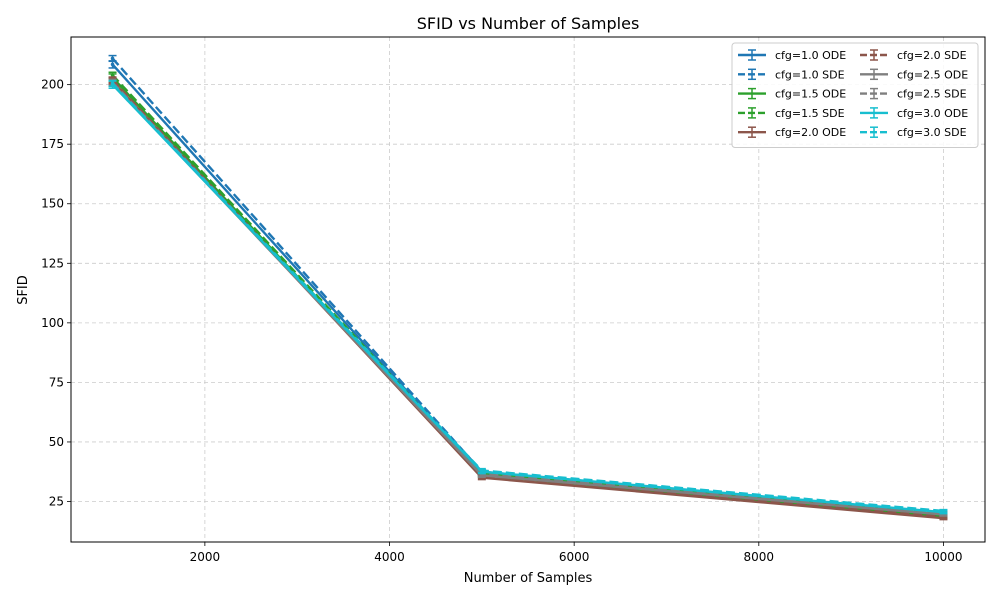 The width and height of the screenshot is (1000, 600). I want to click on y-tick-label: 125, so click(52, 263).